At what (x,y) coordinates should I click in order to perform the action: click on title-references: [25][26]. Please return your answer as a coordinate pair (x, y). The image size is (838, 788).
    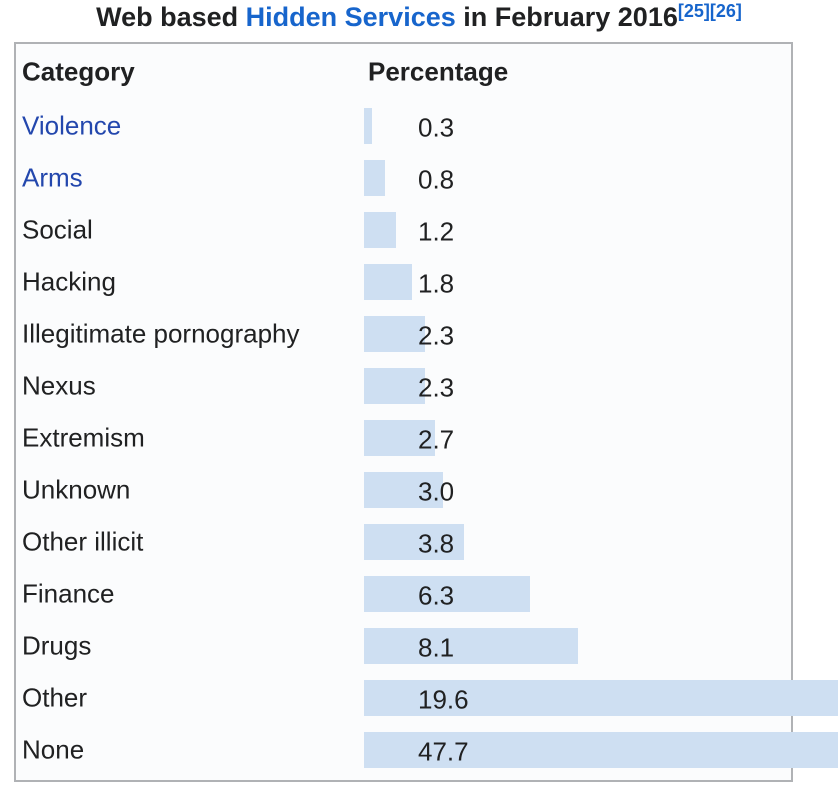
    Looking at the image, I should click on (710, 11).